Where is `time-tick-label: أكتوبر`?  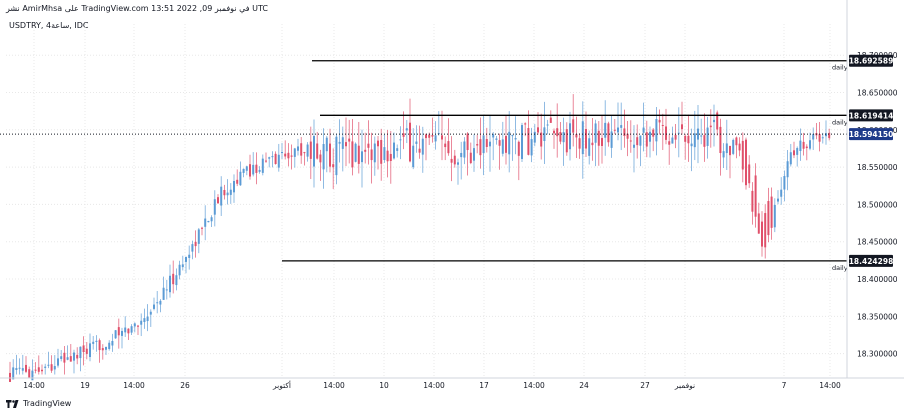 time-tick-label: أكتوبر is located at coordinates (281, 385).